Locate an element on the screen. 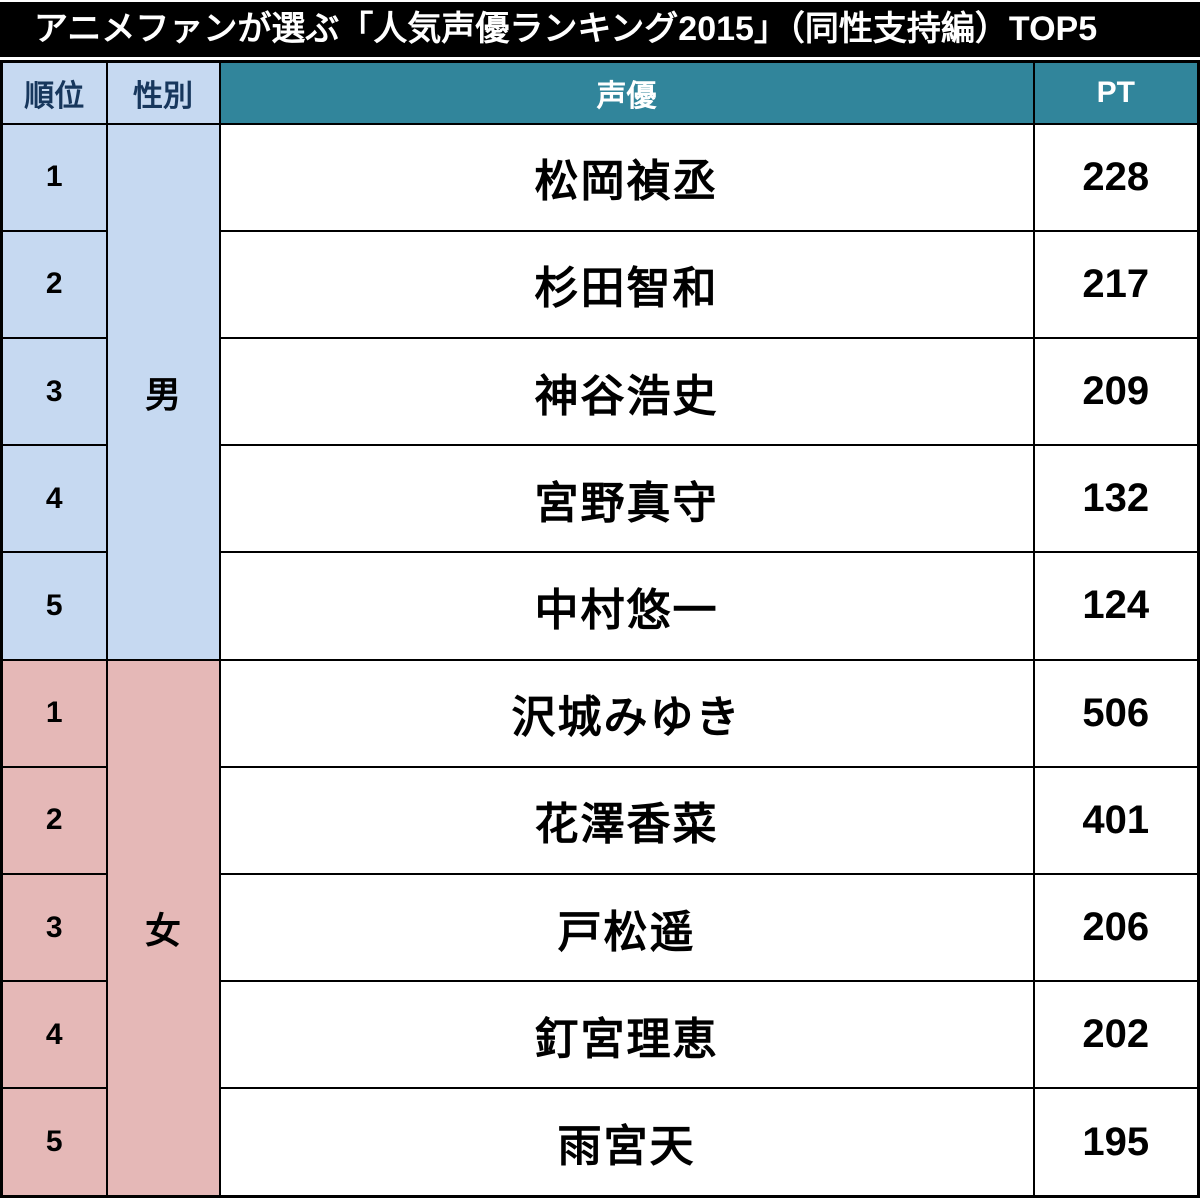 This screenshot has width=1200, height=1202. actor-name: 中村悠一 is located at coordinates (626, 606).